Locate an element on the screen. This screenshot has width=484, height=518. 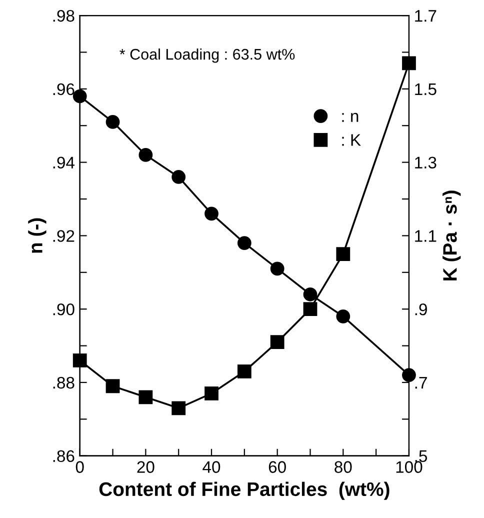
y2-tick-label: .9 is located at coordinates (421, 309).